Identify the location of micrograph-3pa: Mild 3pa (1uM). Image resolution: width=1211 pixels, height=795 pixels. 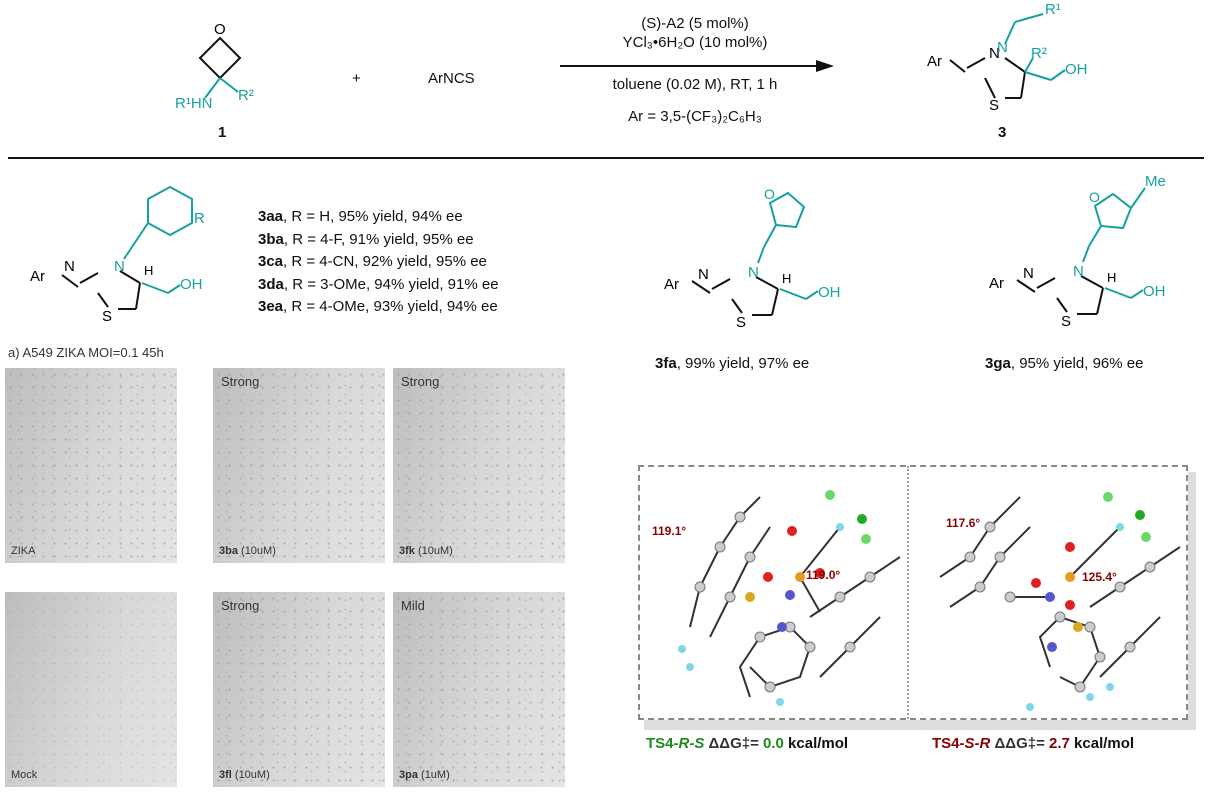
(479, 689).